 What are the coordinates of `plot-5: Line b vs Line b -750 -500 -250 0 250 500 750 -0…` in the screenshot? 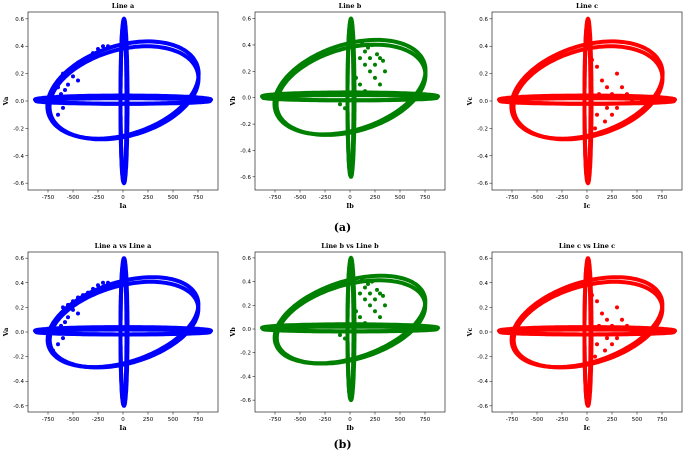 It's located at (337, 337).